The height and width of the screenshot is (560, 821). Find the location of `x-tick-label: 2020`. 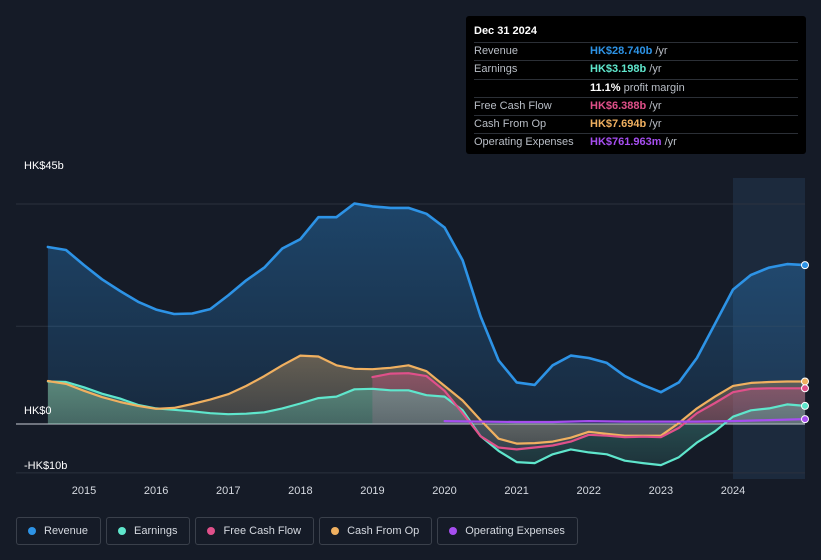

x-tick-label: 2020 is located at coordinates (444, 491).